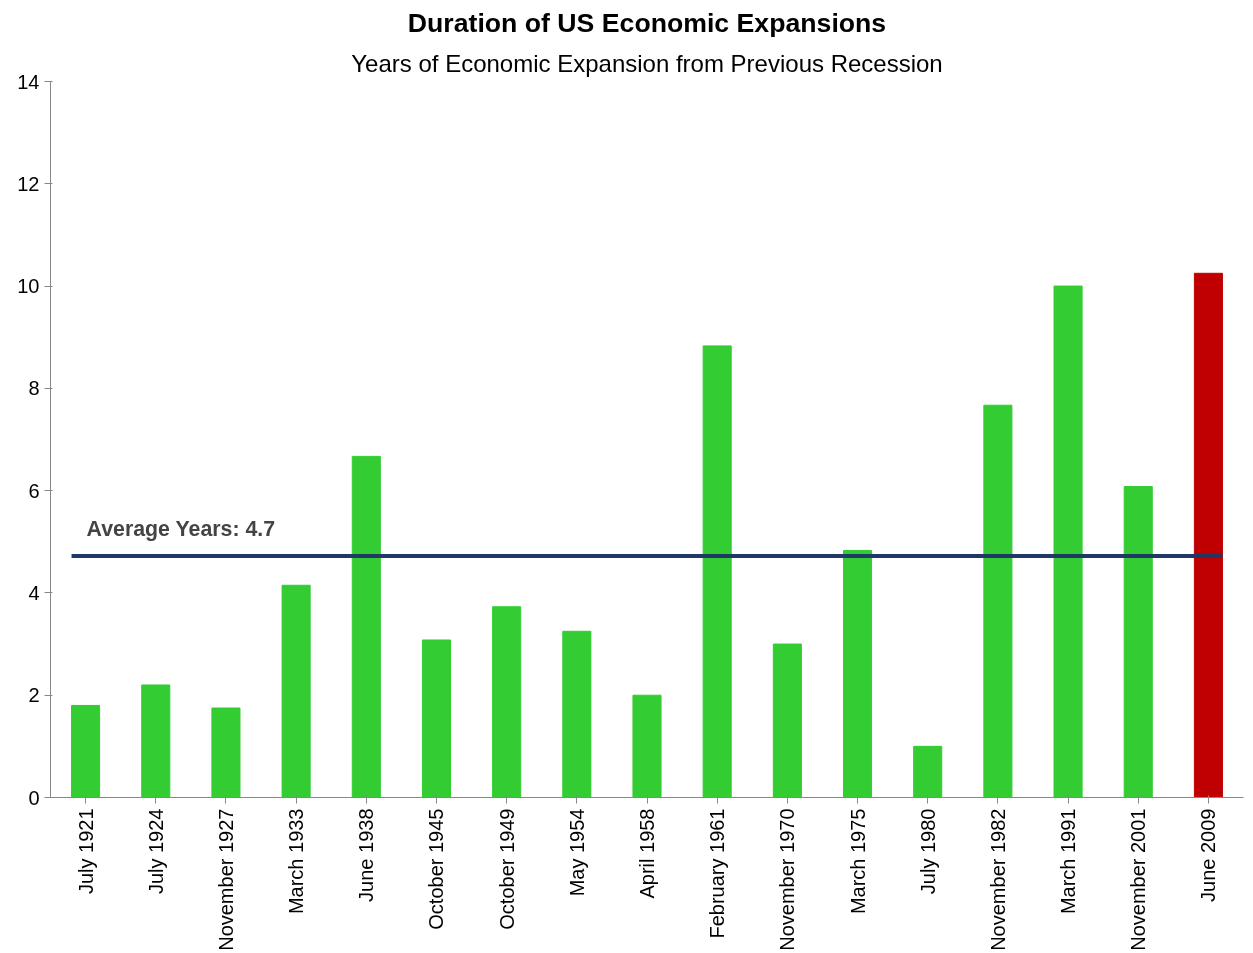 This screenshot has height=953, width=1253. Describe the element at coordinates (34, 592) in the screenshot. I see `y-tick-label: 4` at that location.